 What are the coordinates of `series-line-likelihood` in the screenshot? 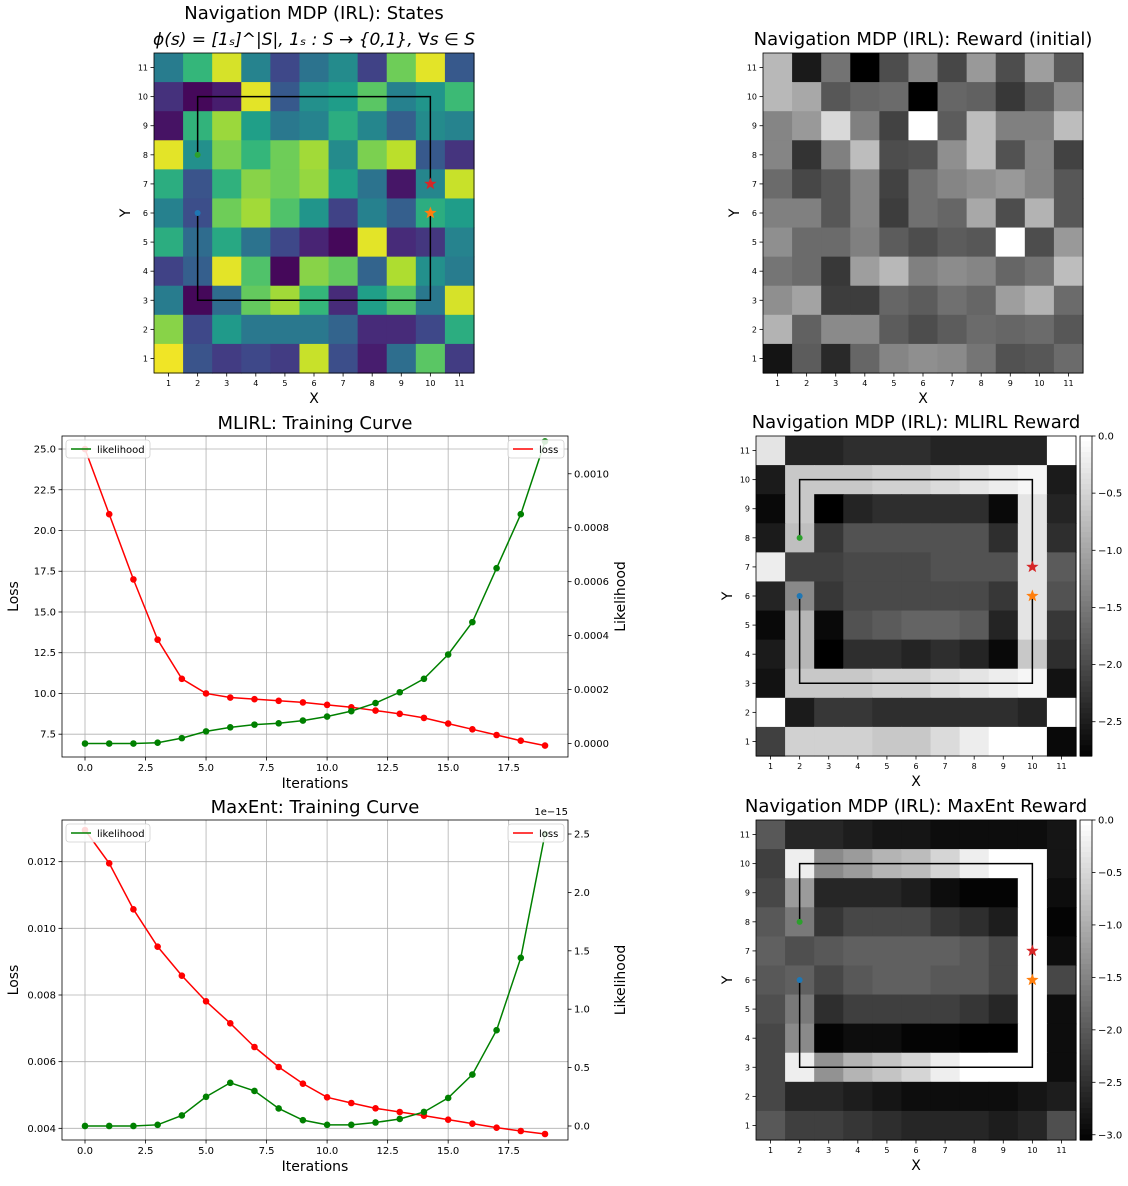 It's located at (315, 980).